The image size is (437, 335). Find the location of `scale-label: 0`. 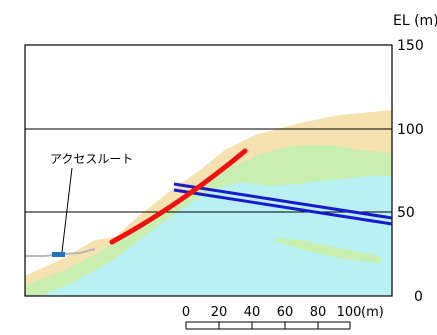

scale-label: 0 is located at coordinates (186, 312).